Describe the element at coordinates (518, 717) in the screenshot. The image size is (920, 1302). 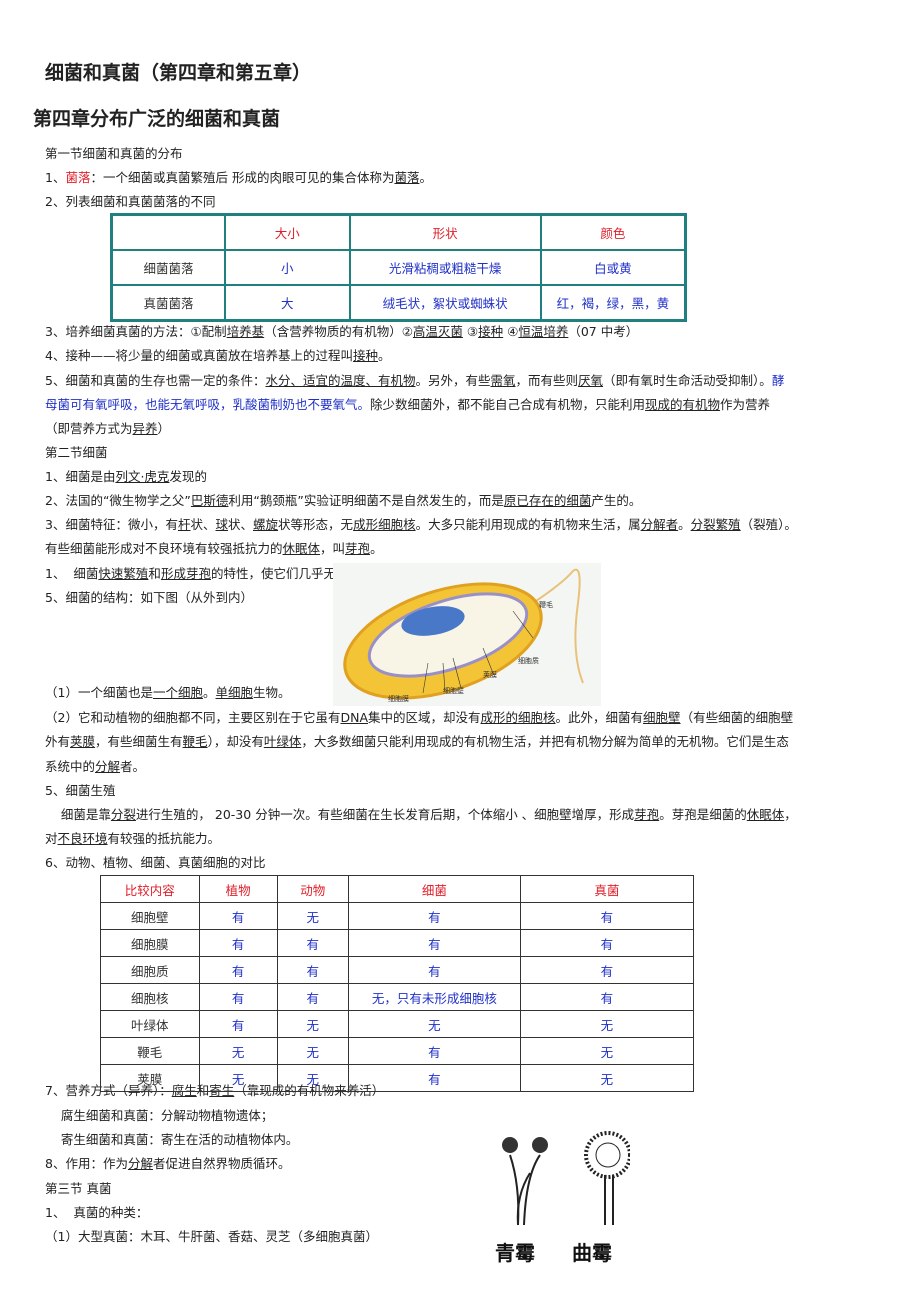
I see `underlined-key-term: 成形的细胞核` at that location.